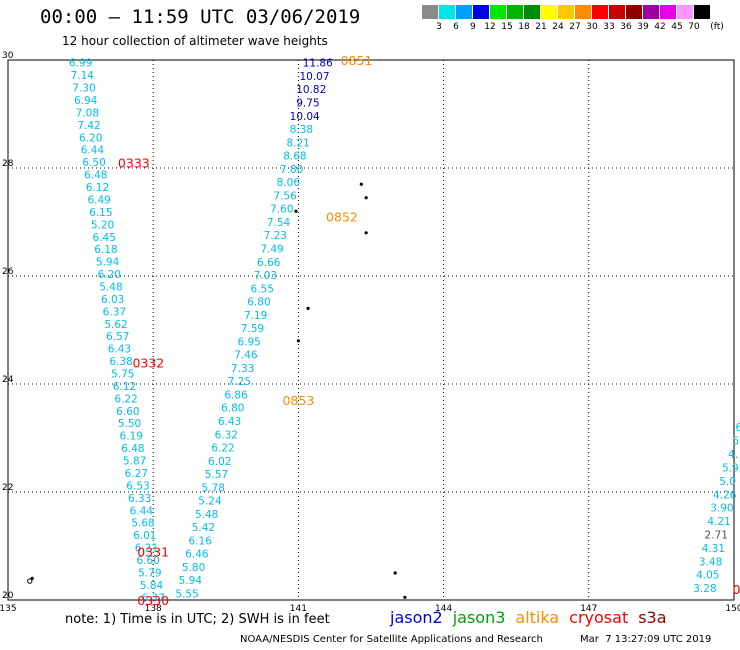 The width and height of the screenshot is (740, 650). What do you see at coordinates (357, 60) in the screenshot?
I see `pass-time-label: 0851` at bounding box center [357, 60].